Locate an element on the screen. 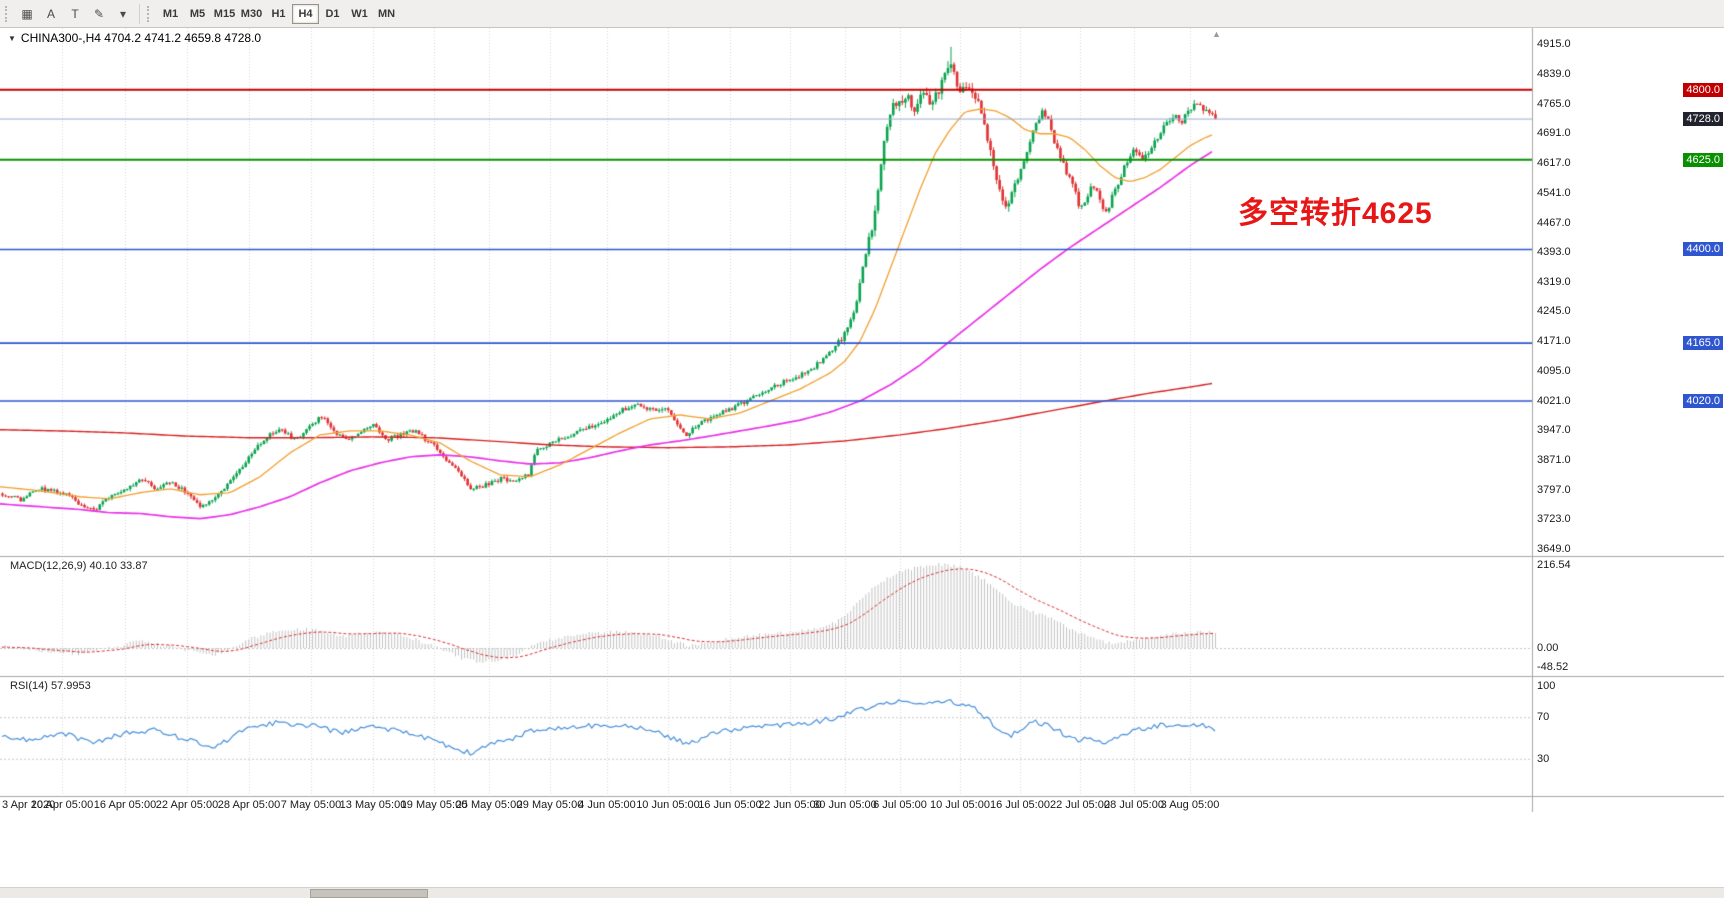 This screenshot has height=898, width=1724. time-axis-label: 30 Jun 05:00 is located at coordinates (845, 805).